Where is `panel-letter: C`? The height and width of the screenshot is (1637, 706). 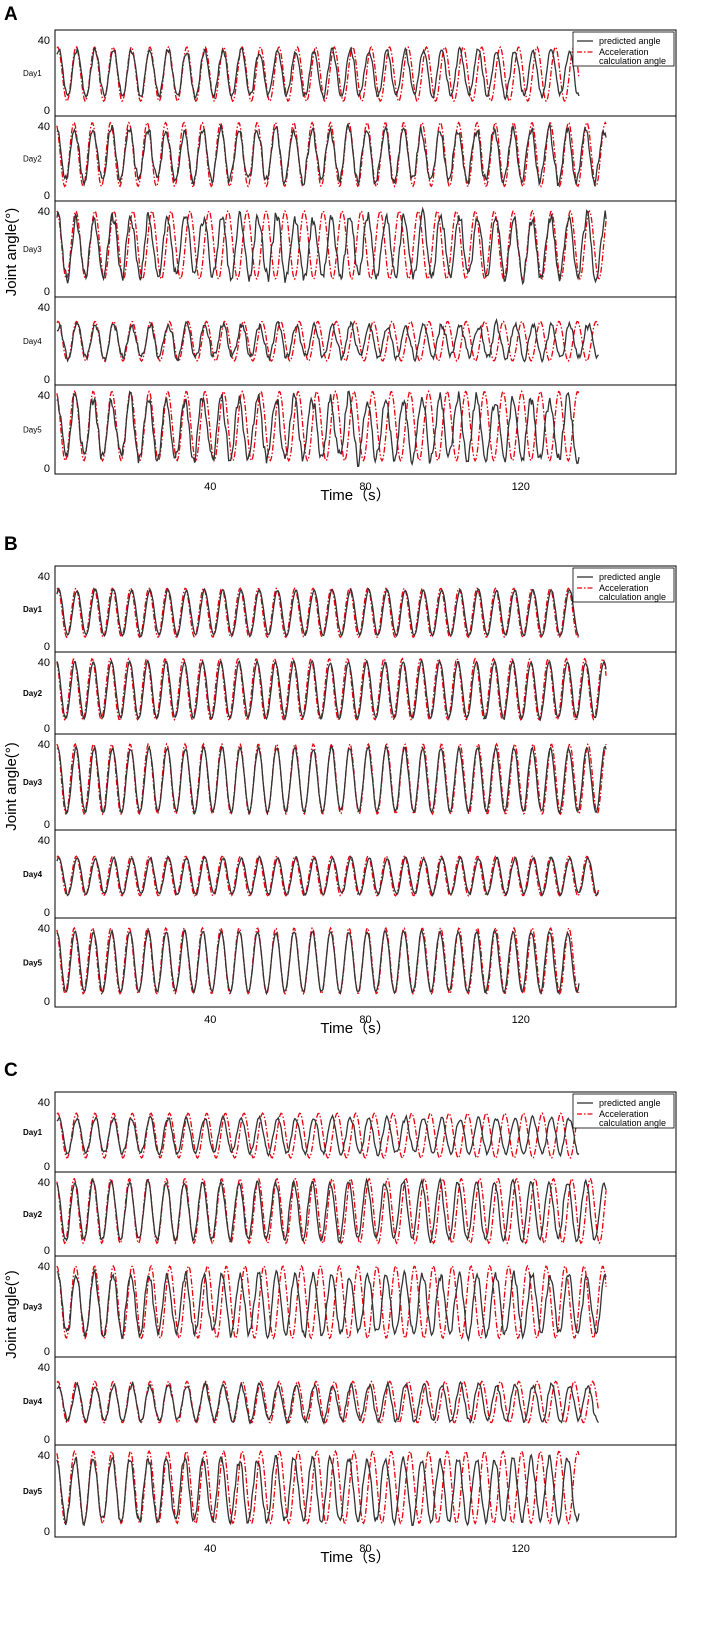 panel-letter: C is located at coordinates (11, 1070).